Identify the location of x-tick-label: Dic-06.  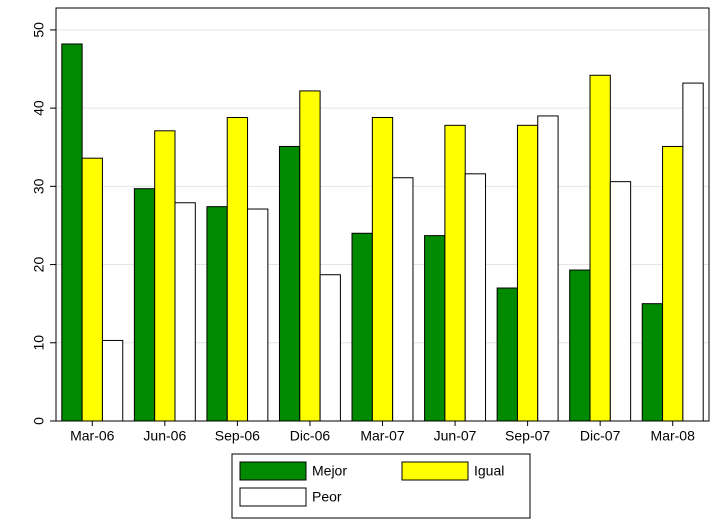
(310, 436).